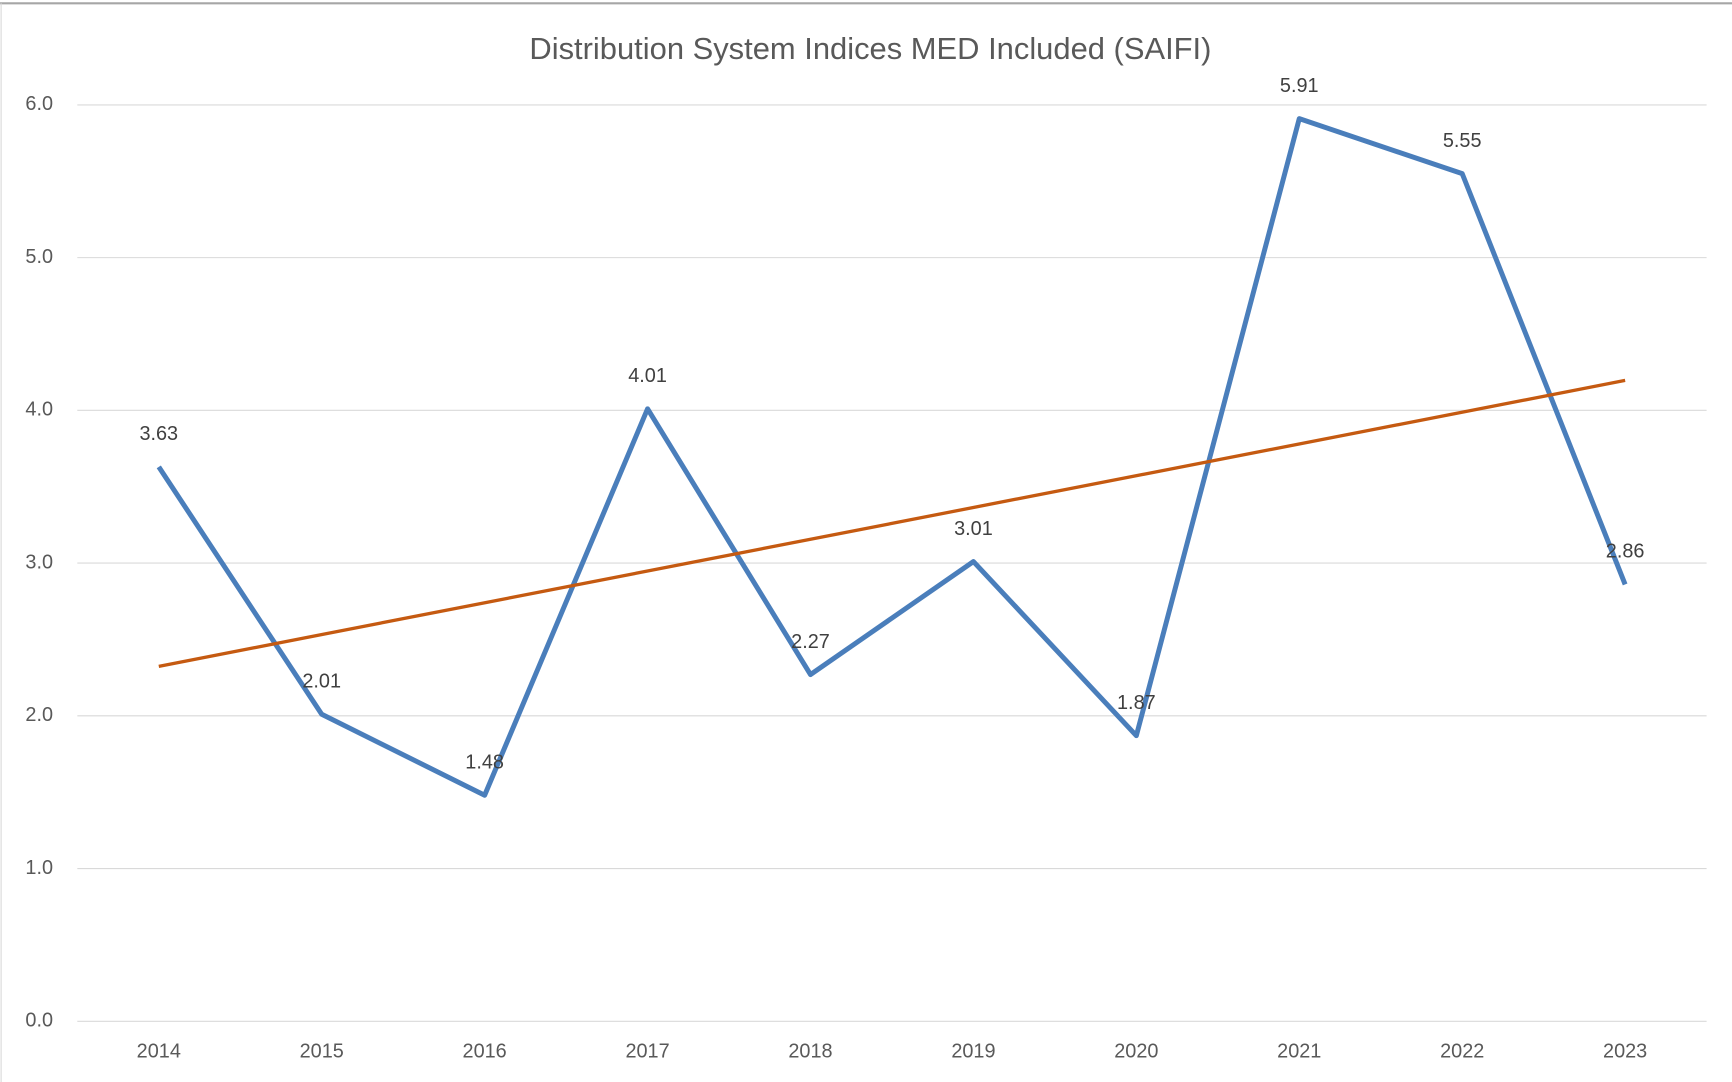  I want to click on y-tick-label: 0.0, so click(39, 1021).